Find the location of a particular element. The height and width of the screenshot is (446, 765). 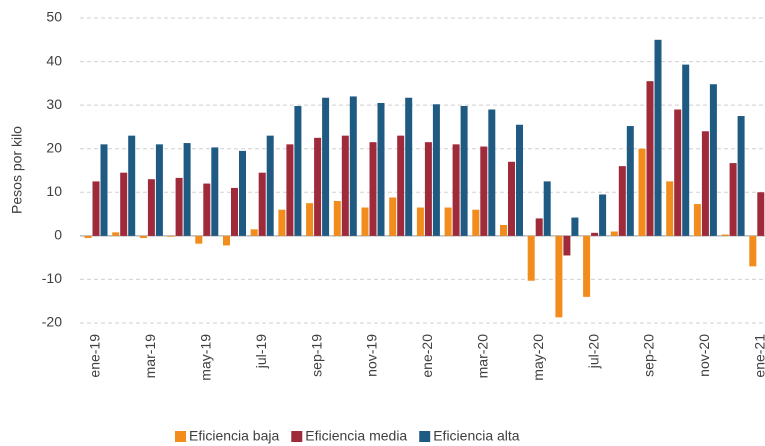

x-tick-label: ene-20 is located at coordinates (427, 356).